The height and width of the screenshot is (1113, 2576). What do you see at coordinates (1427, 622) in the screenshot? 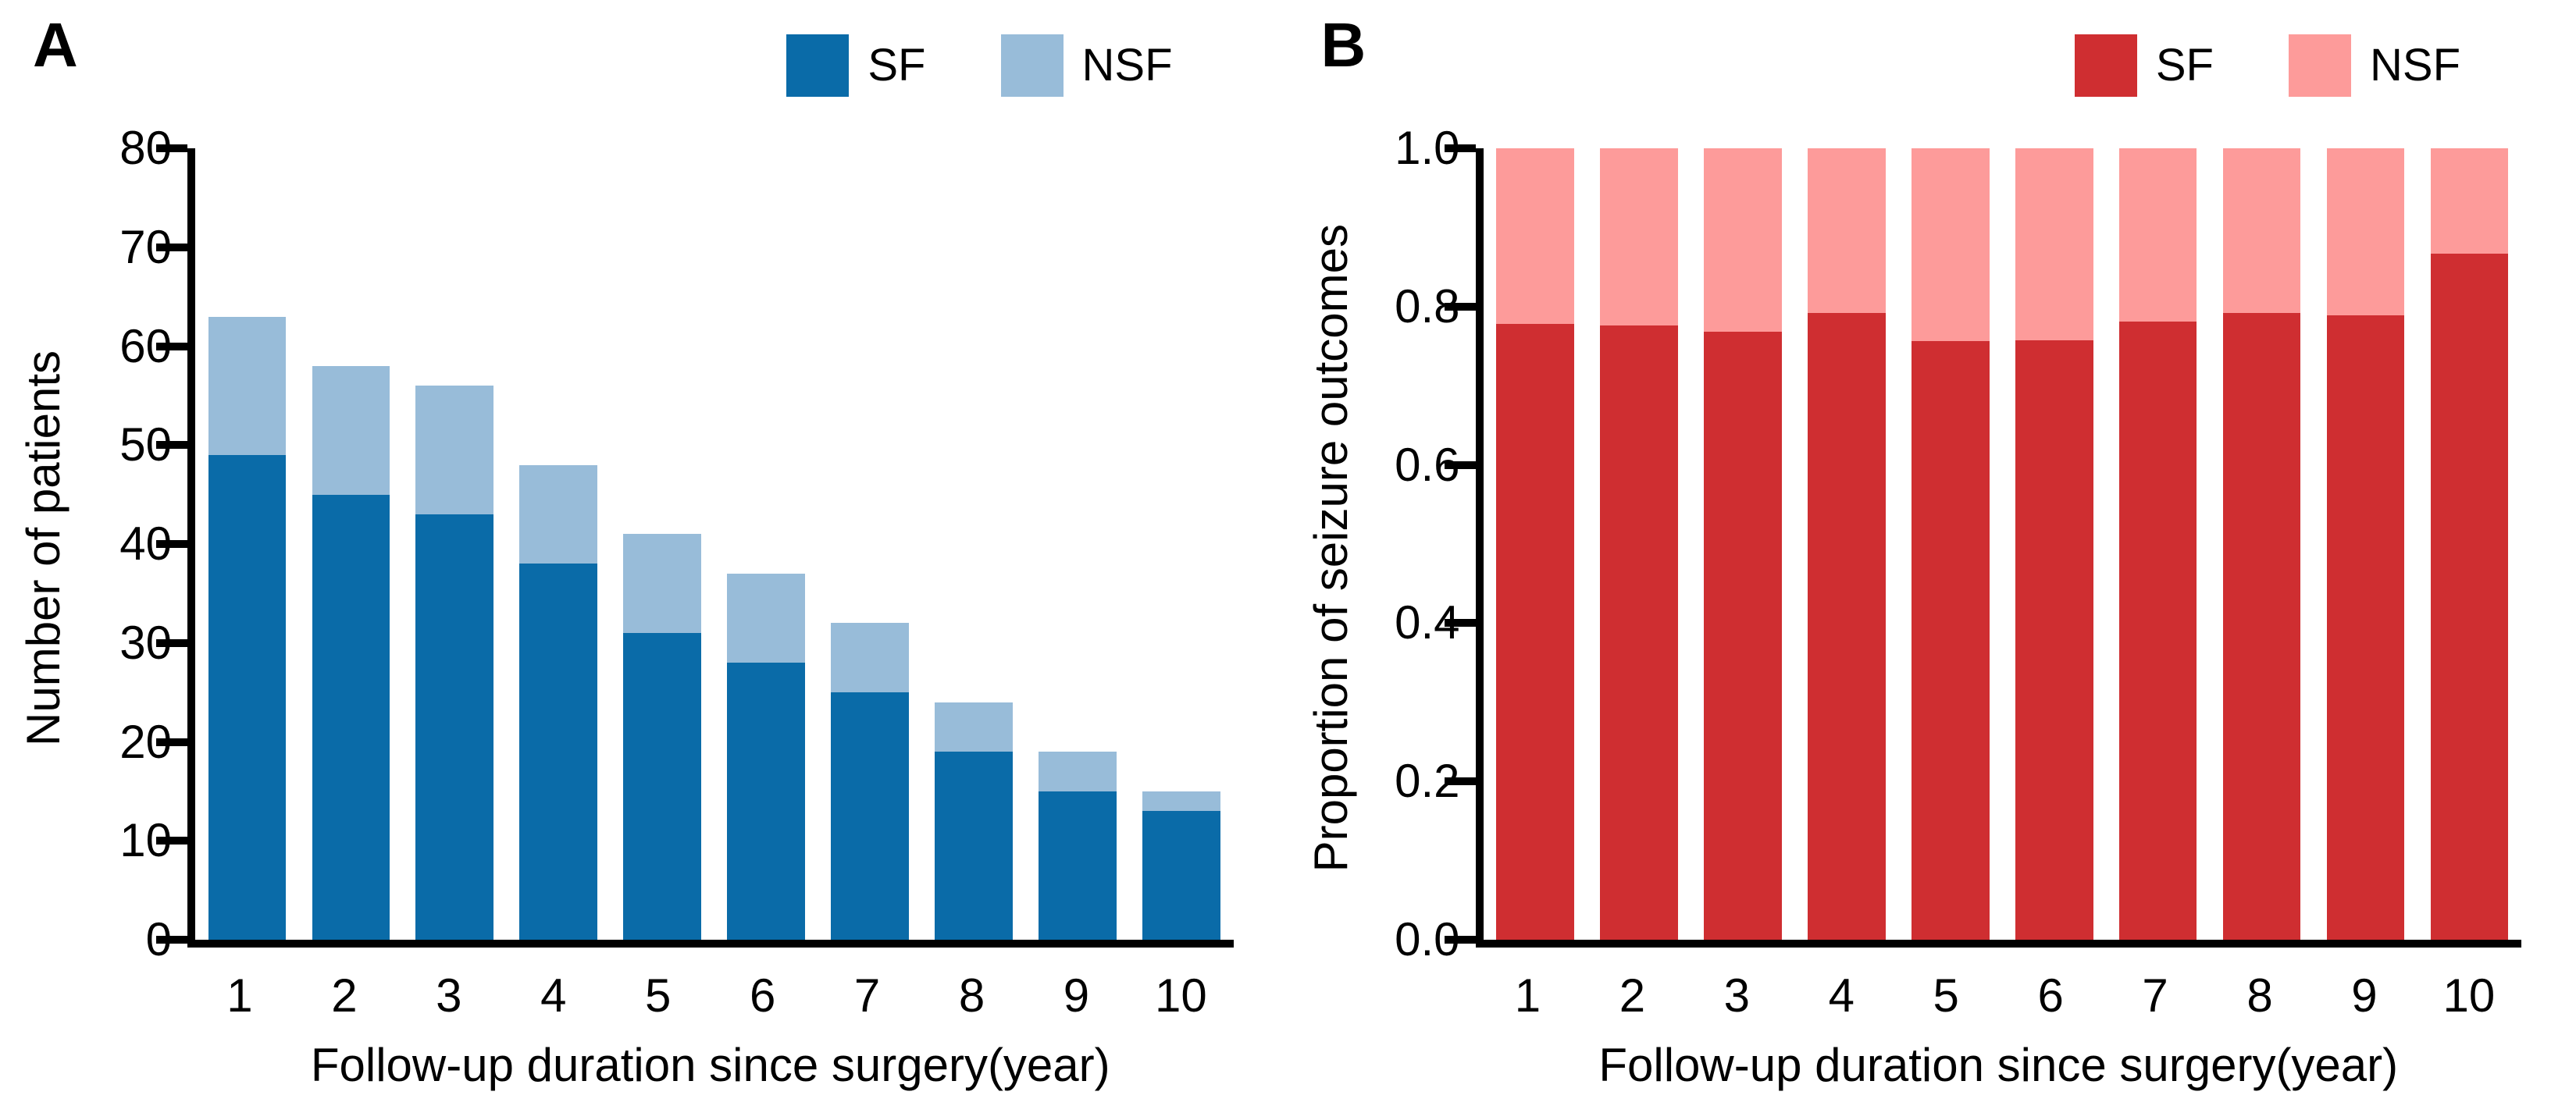
I see `y-tick-label: 0.4` at bounding box center [1427, 622].